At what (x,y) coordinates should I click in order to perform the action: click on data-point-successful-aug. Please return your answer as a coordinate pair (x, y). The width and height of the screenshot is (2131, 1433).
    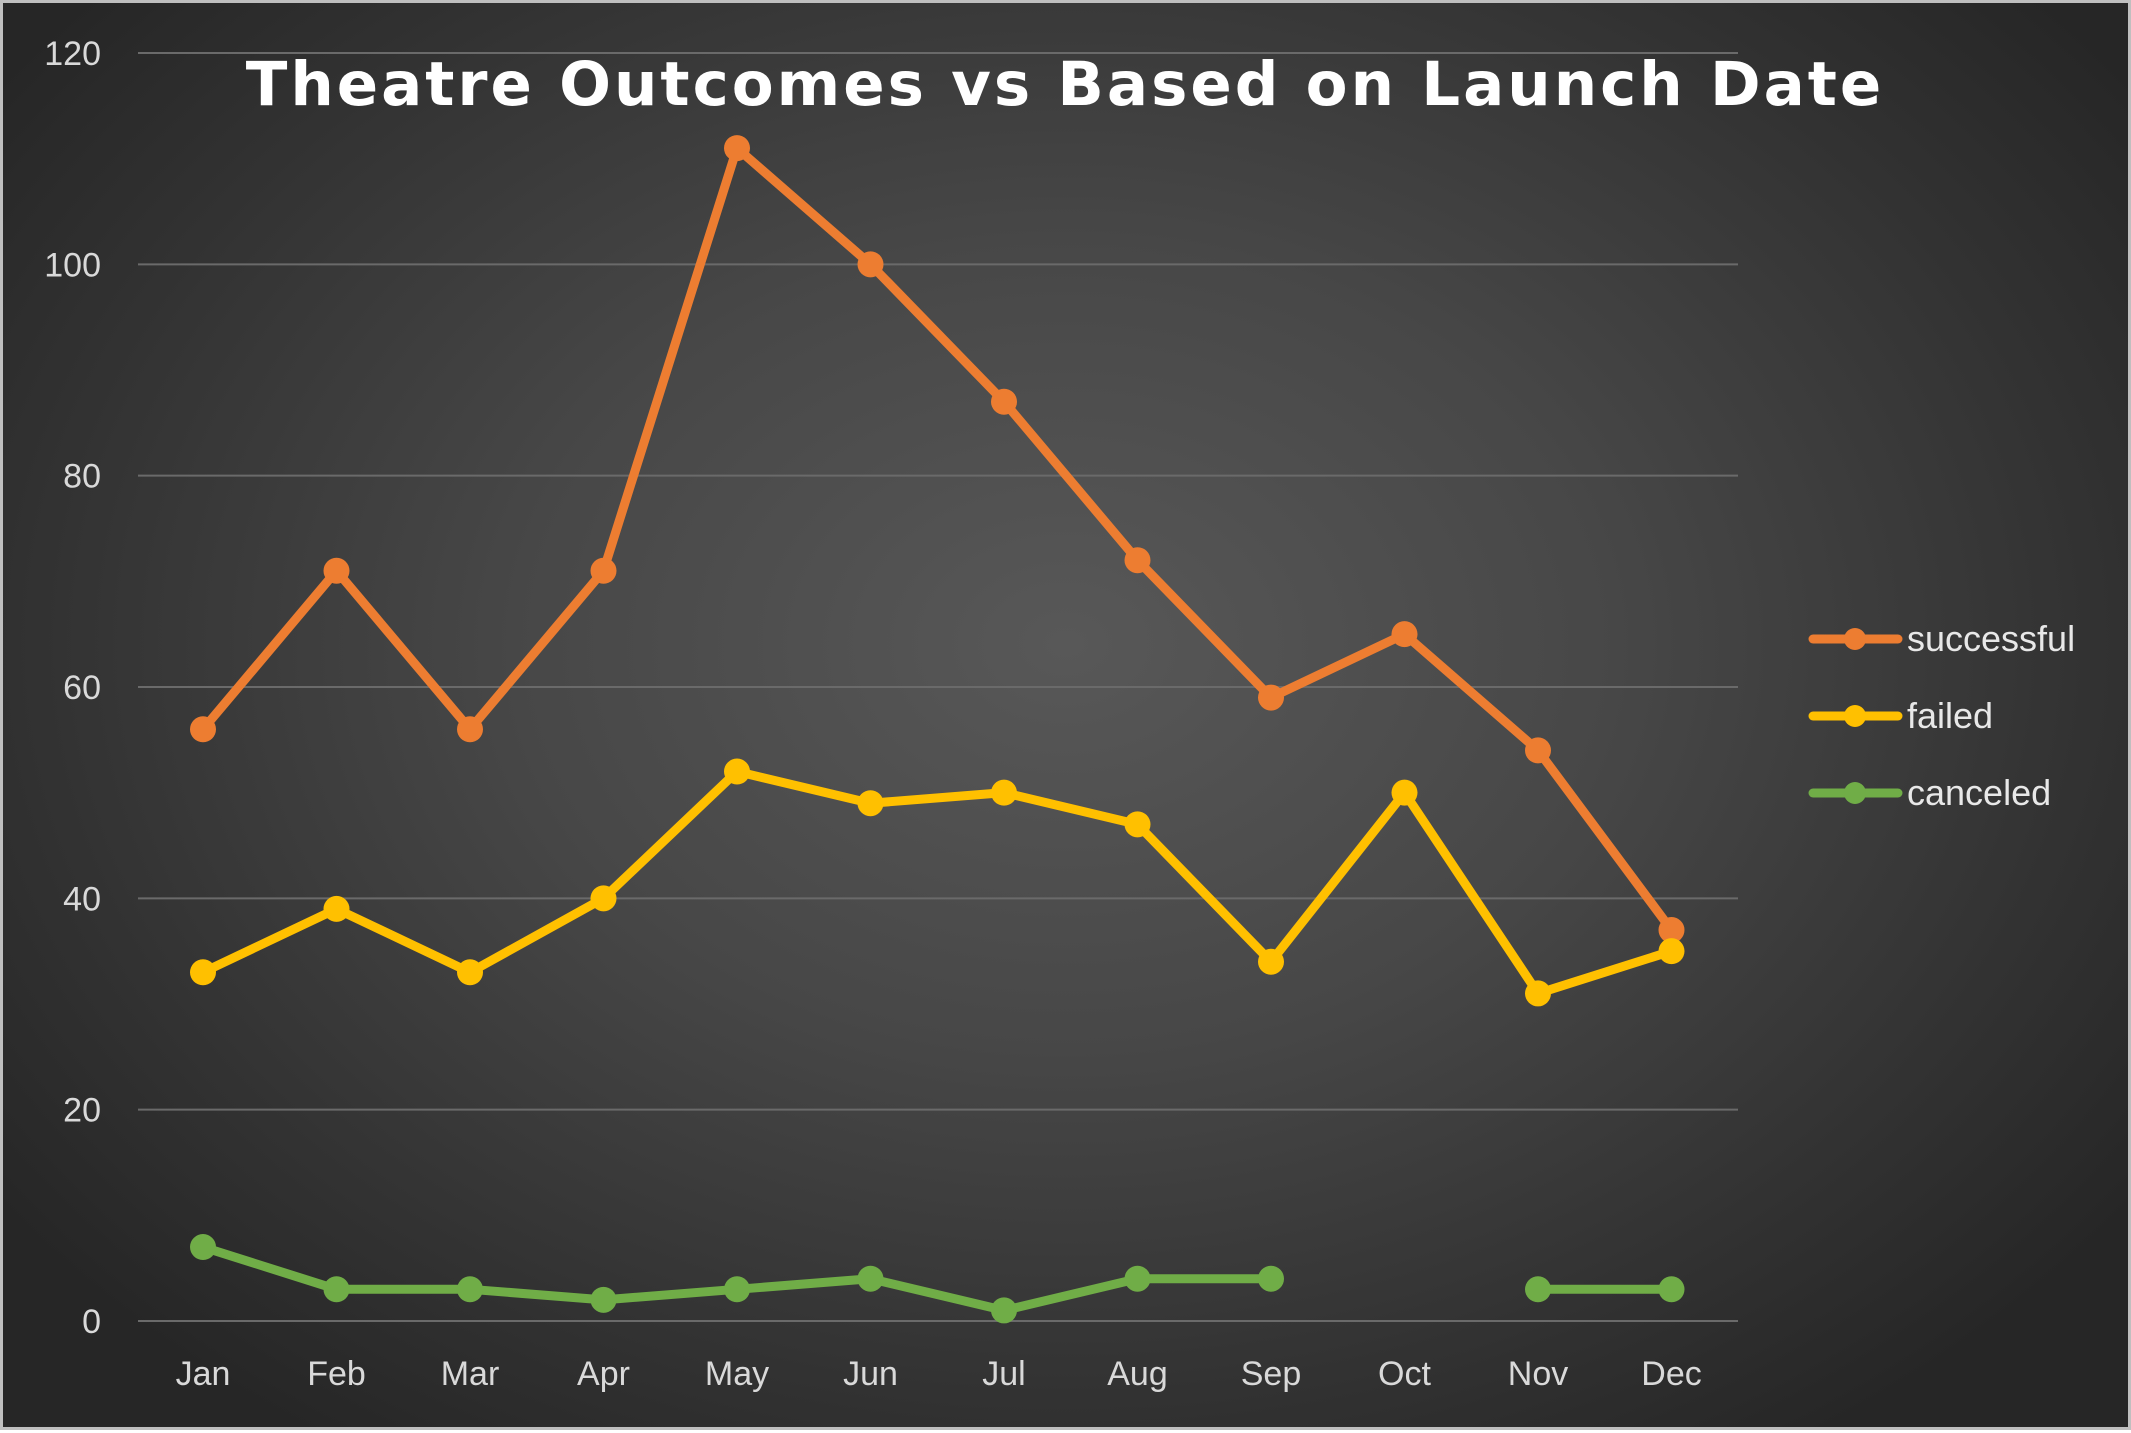
    Looking at the image, I should click on (1137, 560).